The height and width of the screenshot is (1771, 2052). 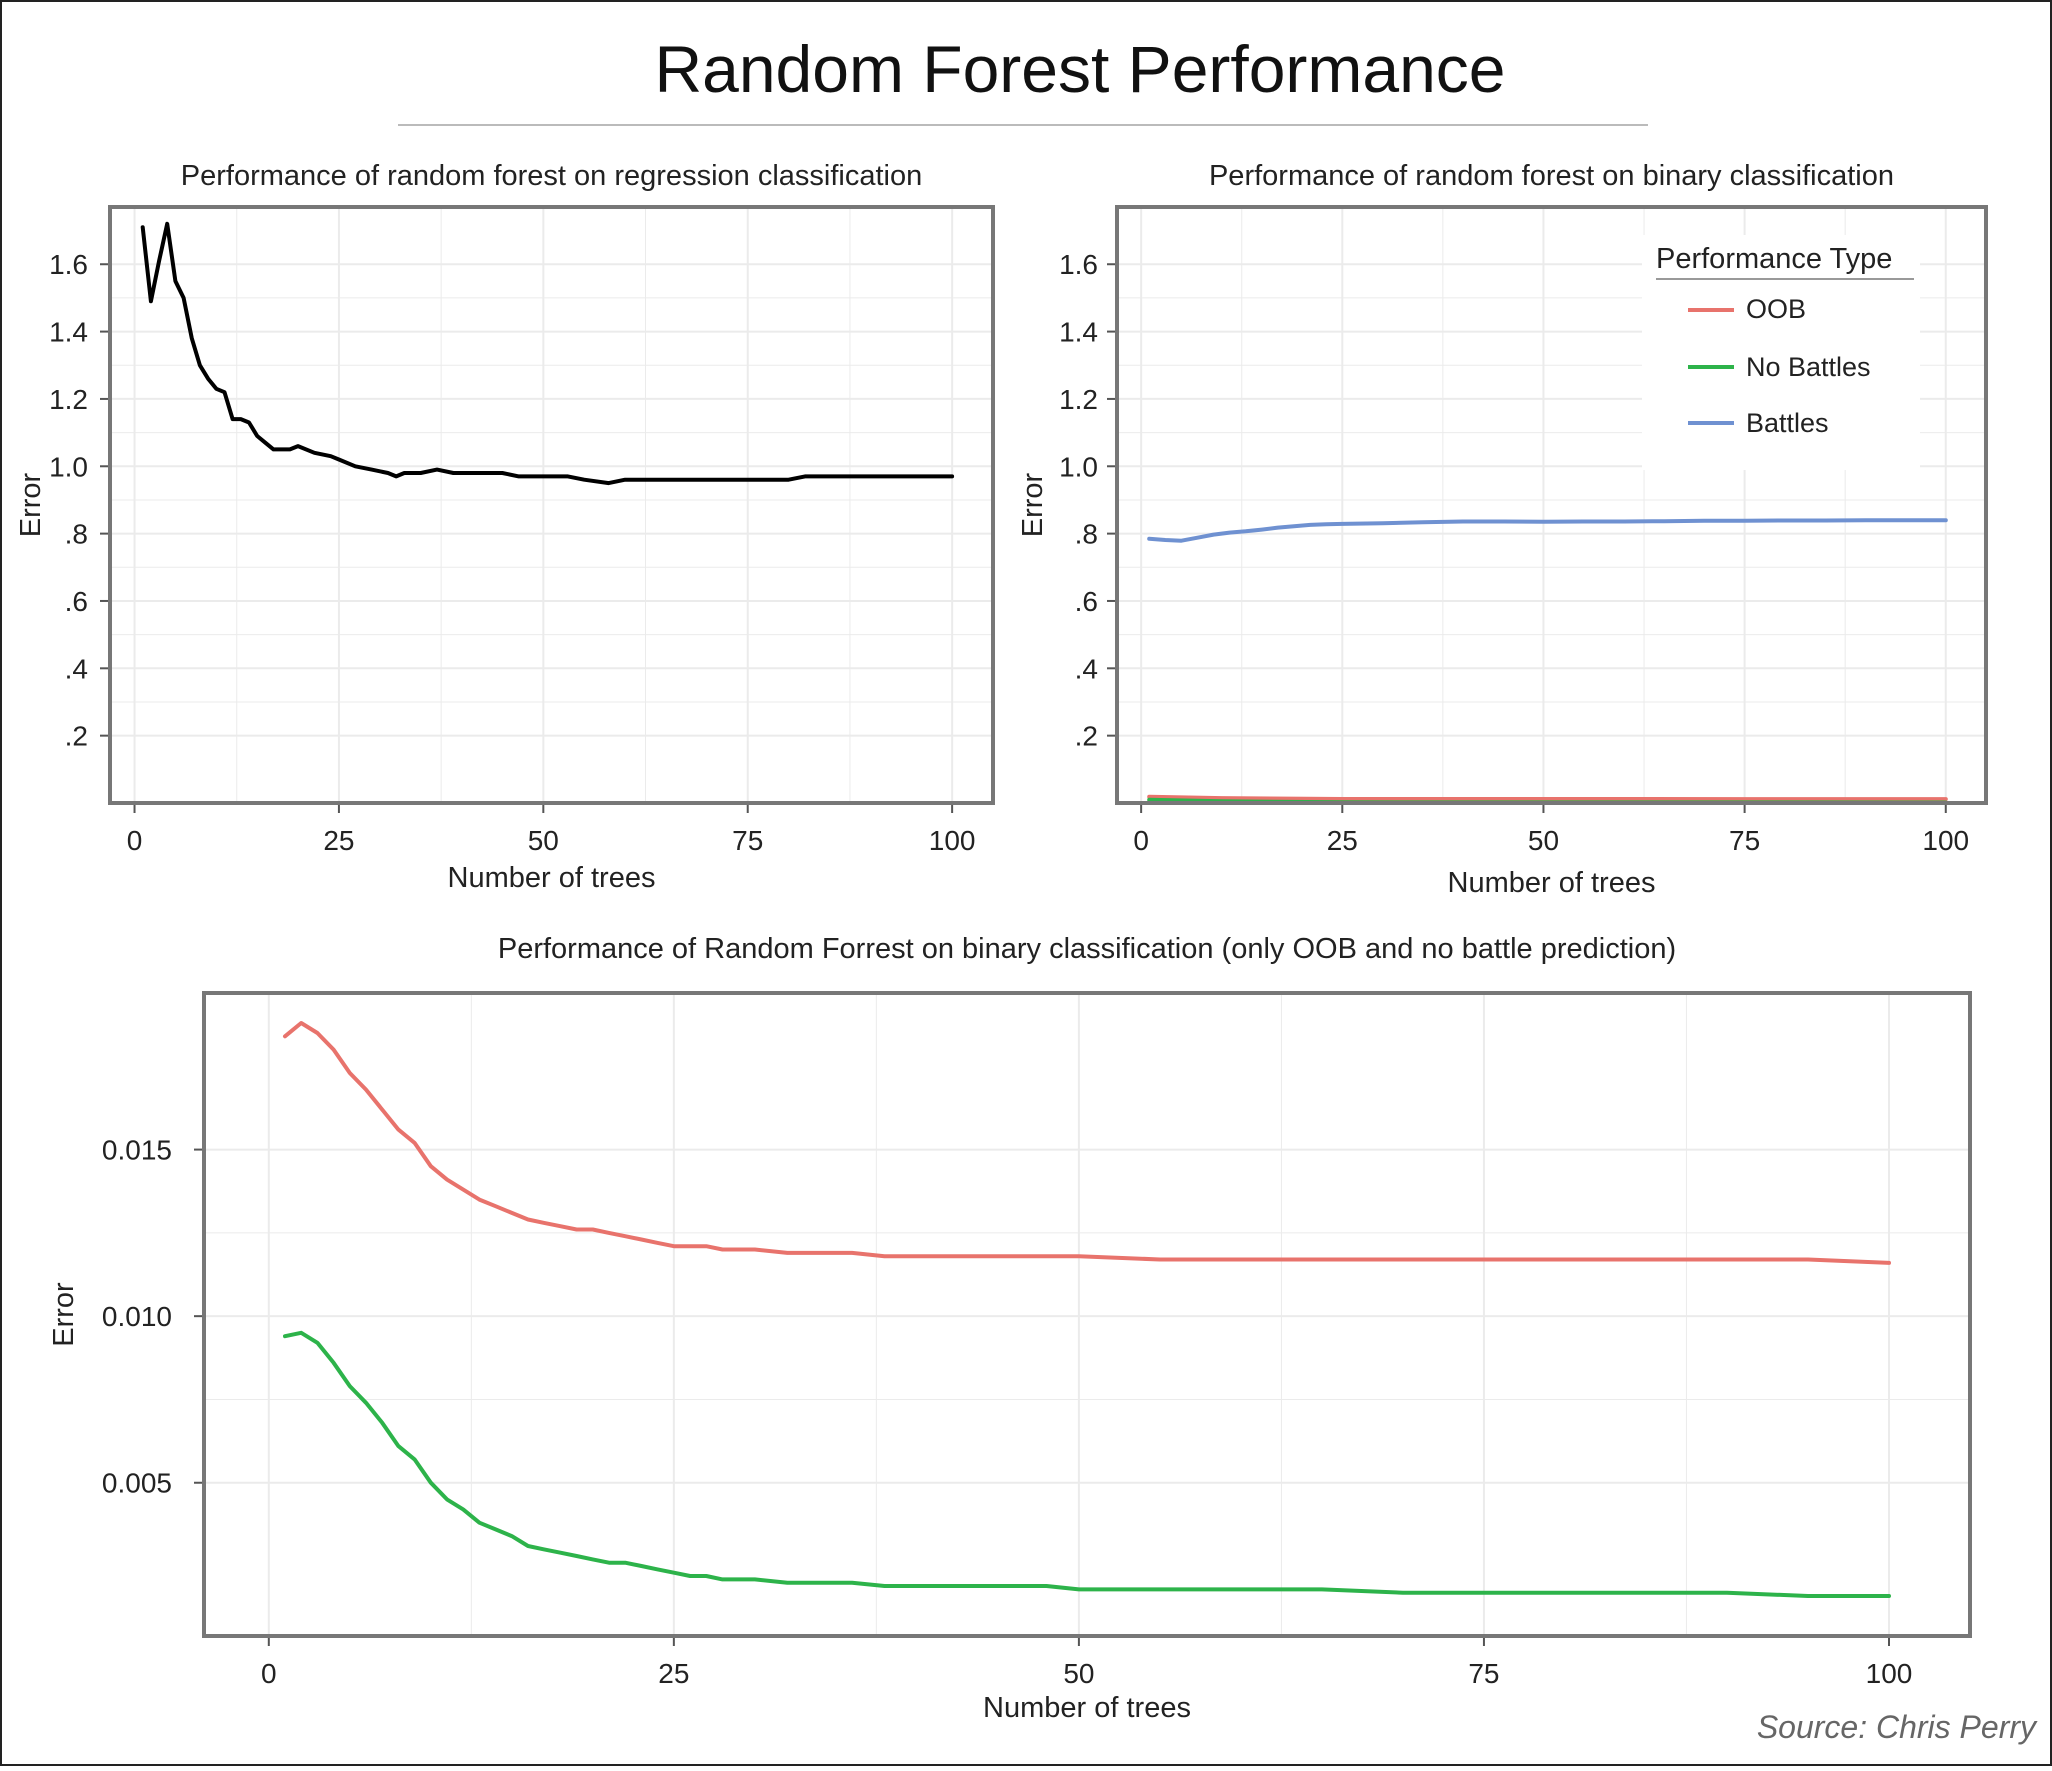 What do you see at coordinates (1897, 1727) in the screenshot?
I see `source-credit: Source: Chris Perry` at bounding box center [1897, 1727].